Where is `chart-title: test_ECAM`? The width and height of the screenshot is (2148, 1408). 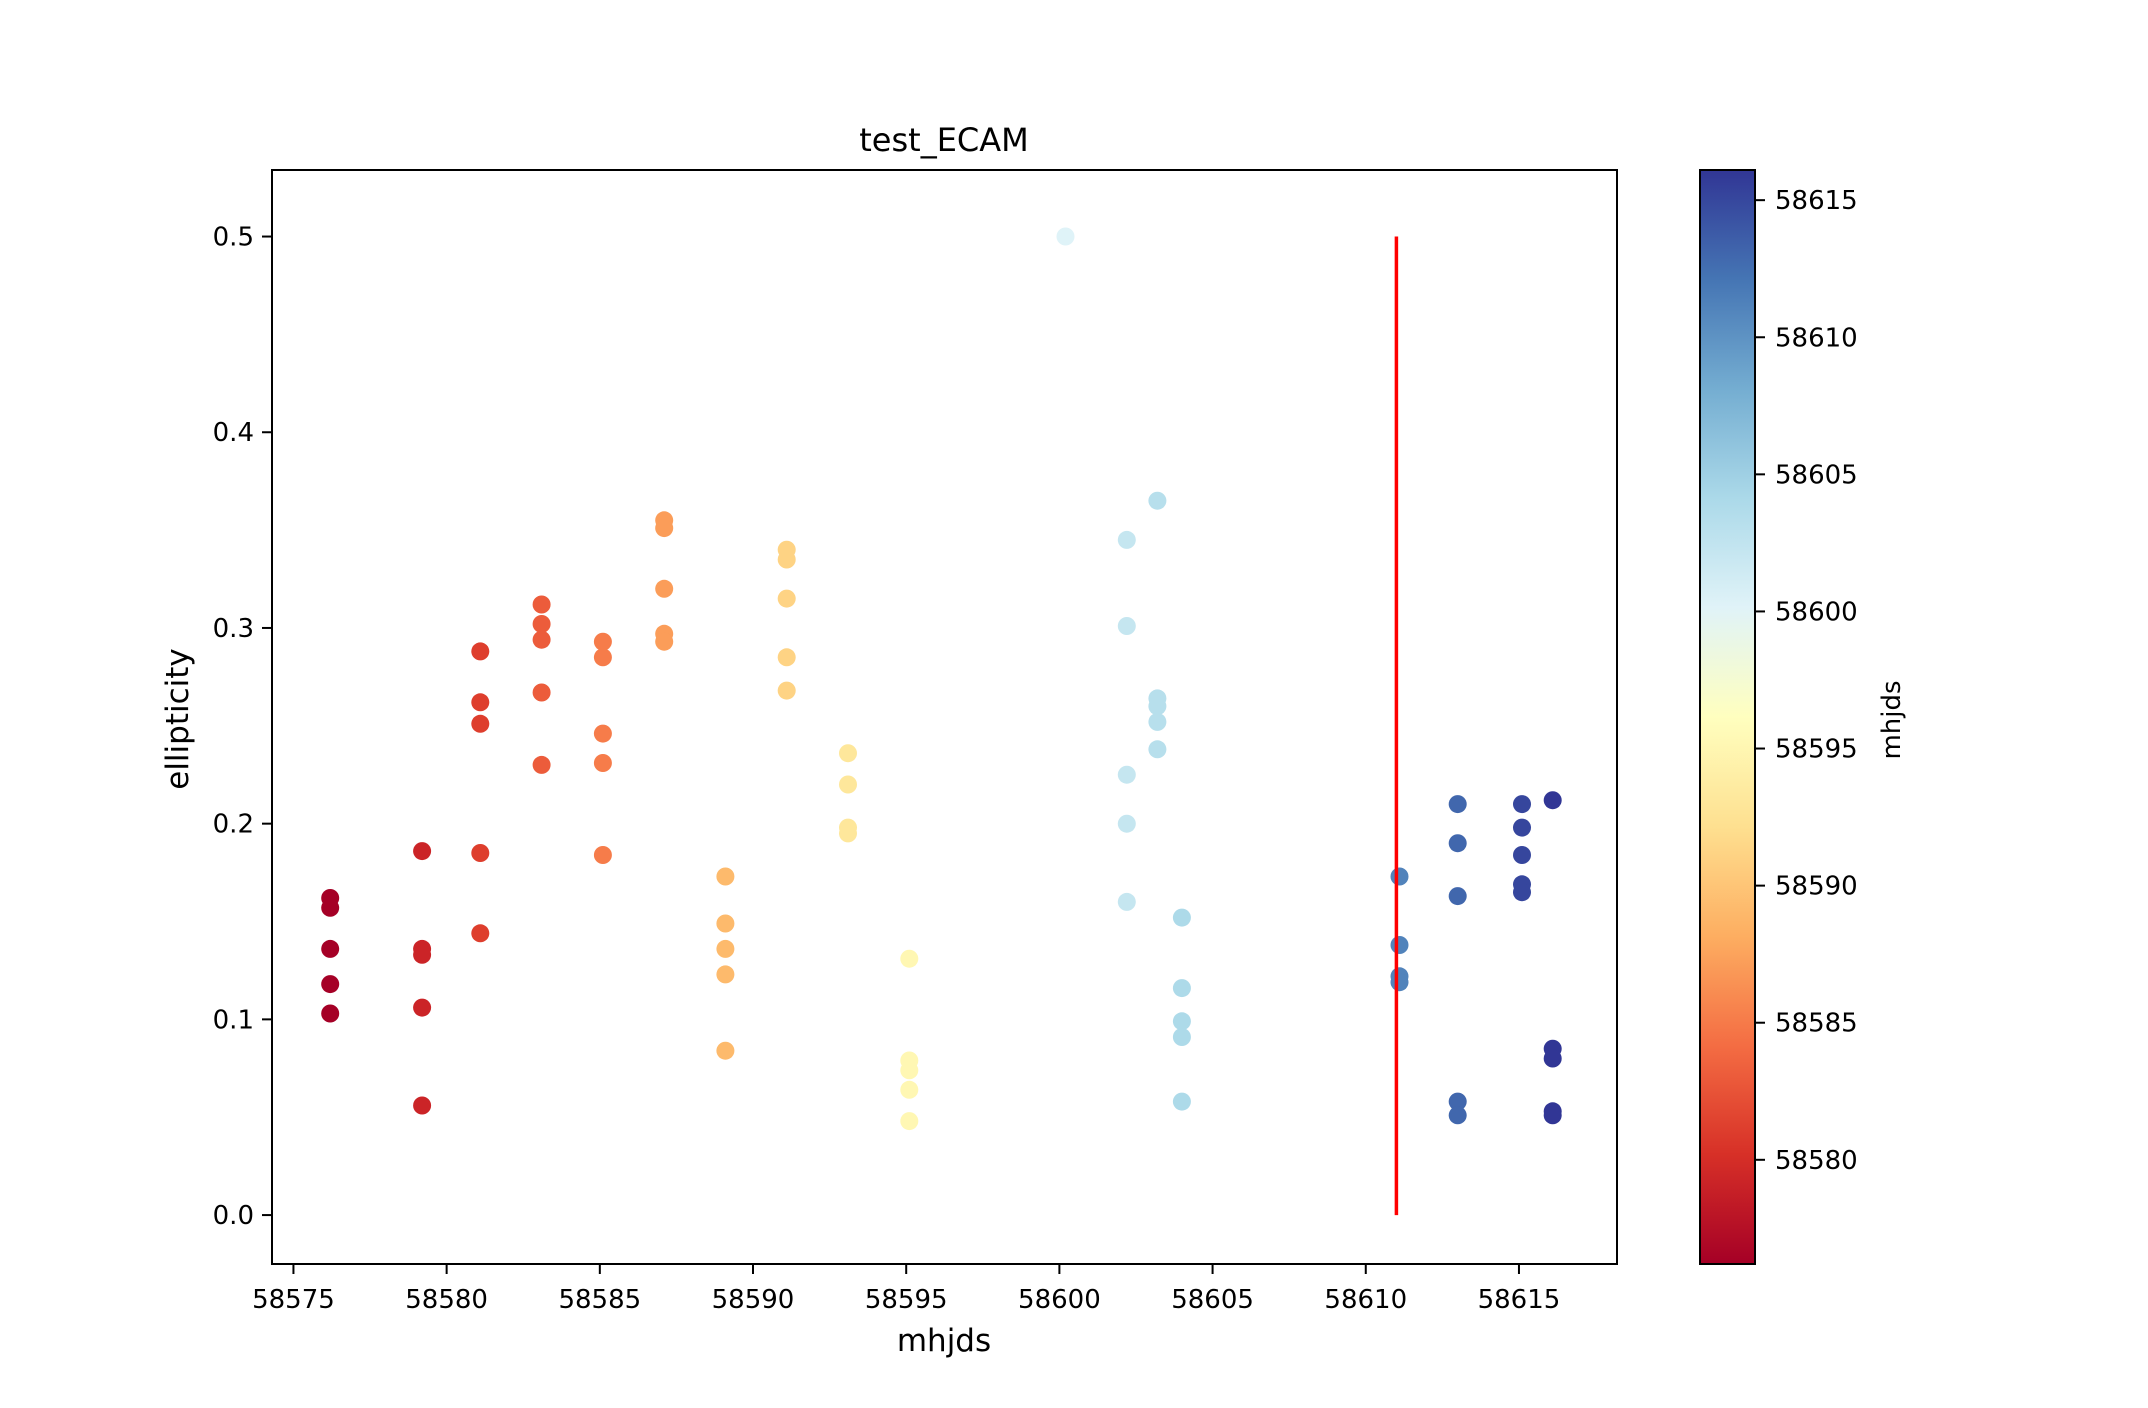 chart-title: test_ECAM is located at coordinates (944, 140).